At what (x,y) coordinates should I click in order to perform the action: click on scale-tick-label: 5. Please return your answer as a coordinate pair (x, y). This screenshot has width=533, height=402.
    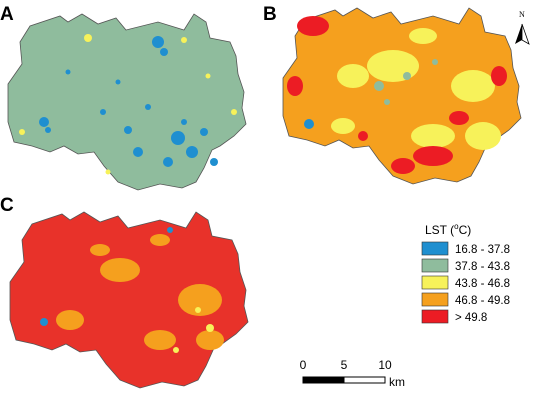
    Looking at the image, I should click on (344, 365).